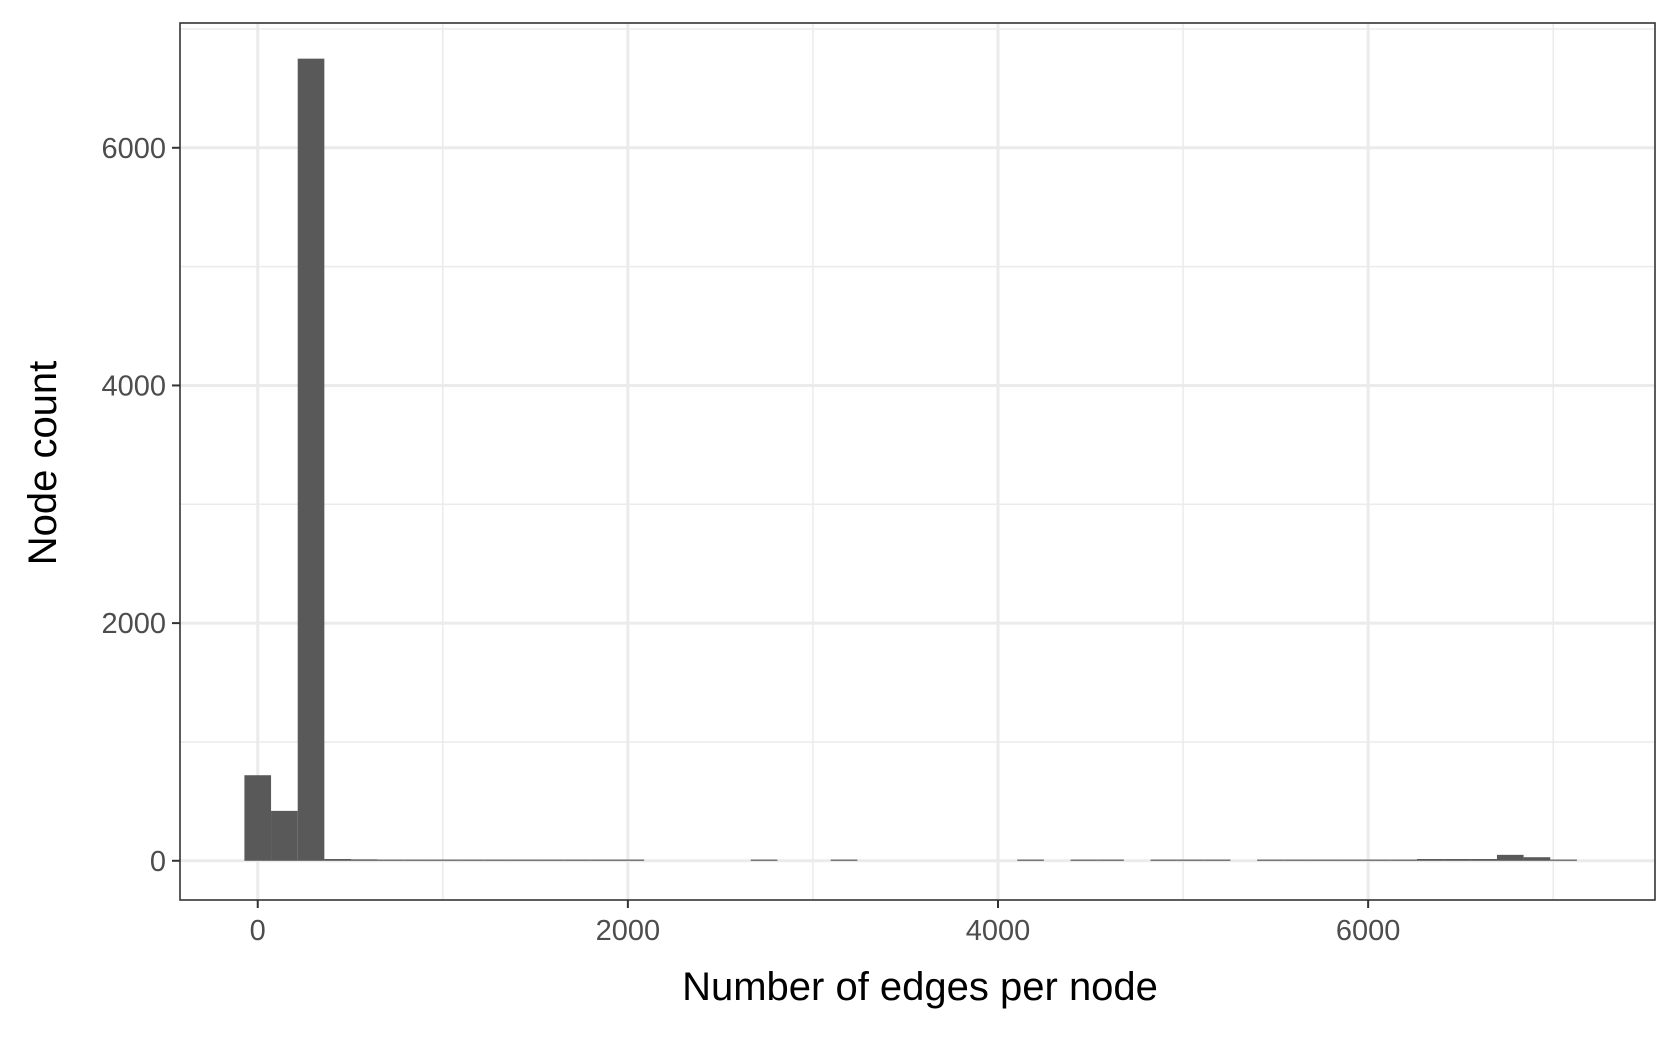 This screenshot has height=1037, width=1671. What do you see at coordinates (998, 931) in the screenshot?
I see `x-tick-label: 4000` at bounding box center [998, 931].